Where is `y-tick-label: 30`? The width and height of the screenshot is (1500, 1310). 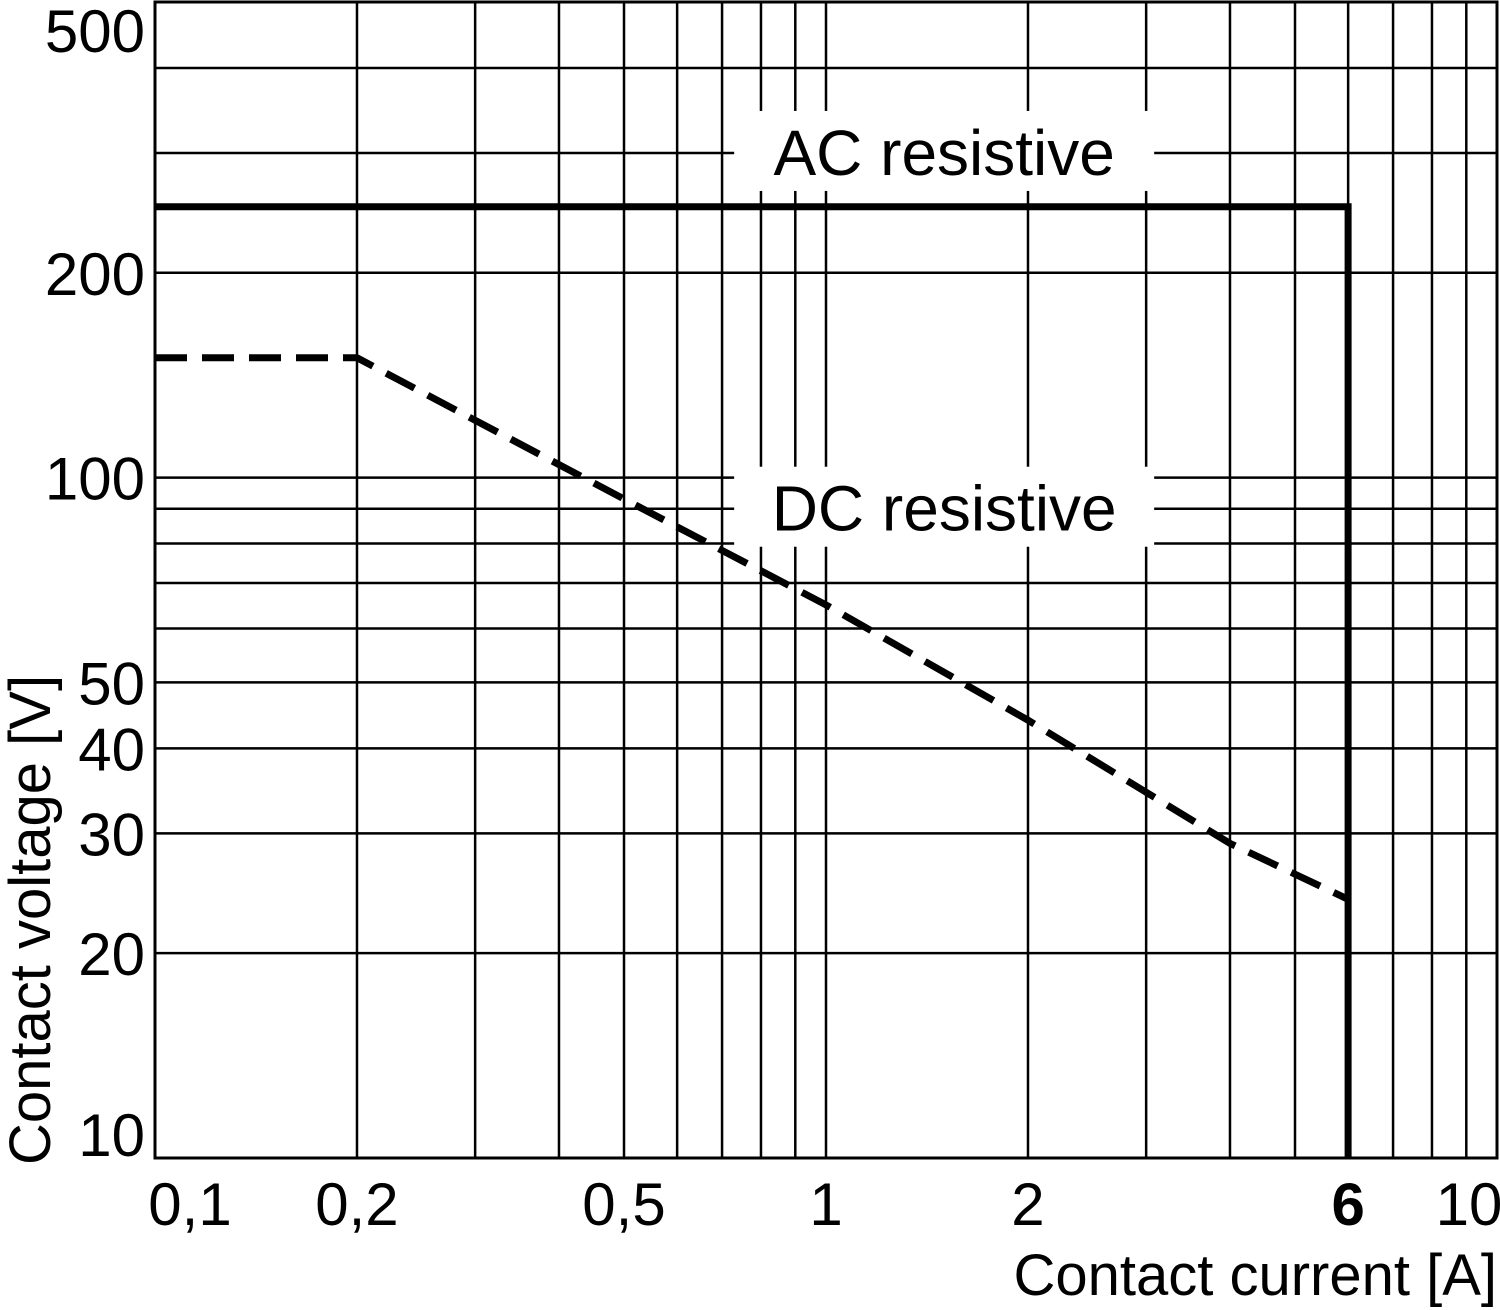
y-tick-label: 30 is located at coordinates (111, 834).